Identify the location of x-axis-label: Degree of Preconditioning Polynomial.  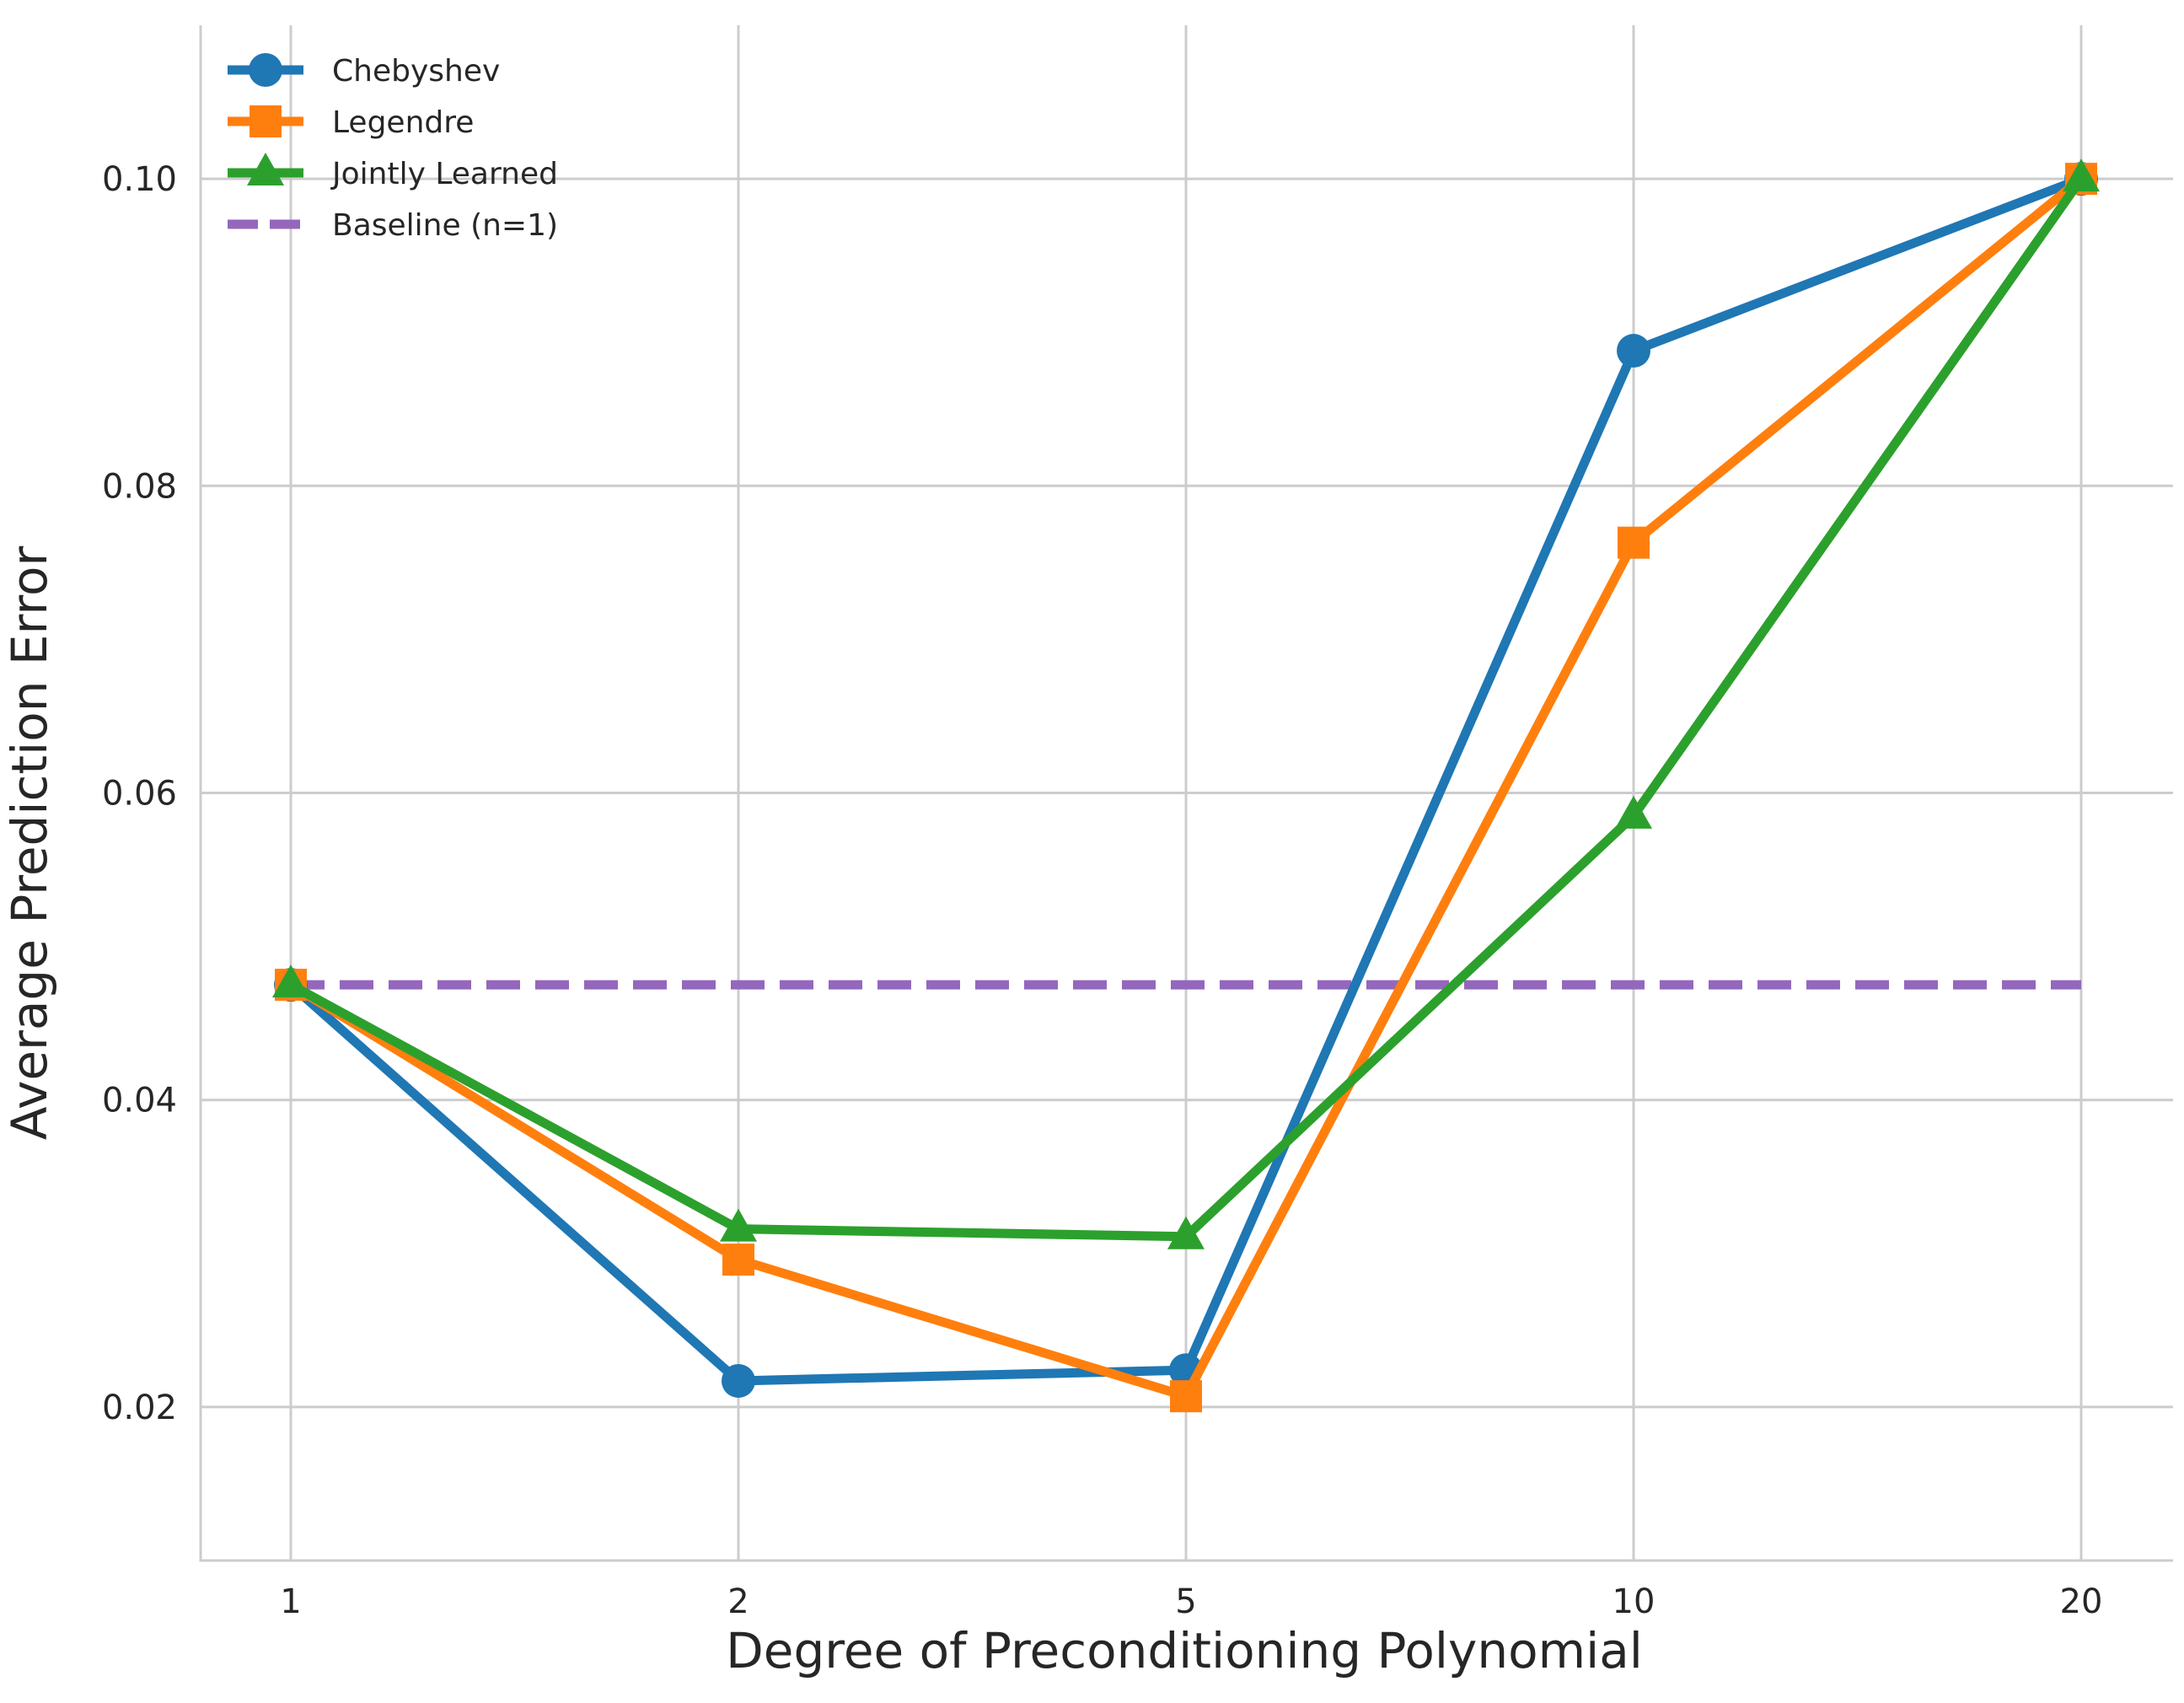
(1184, 1650).